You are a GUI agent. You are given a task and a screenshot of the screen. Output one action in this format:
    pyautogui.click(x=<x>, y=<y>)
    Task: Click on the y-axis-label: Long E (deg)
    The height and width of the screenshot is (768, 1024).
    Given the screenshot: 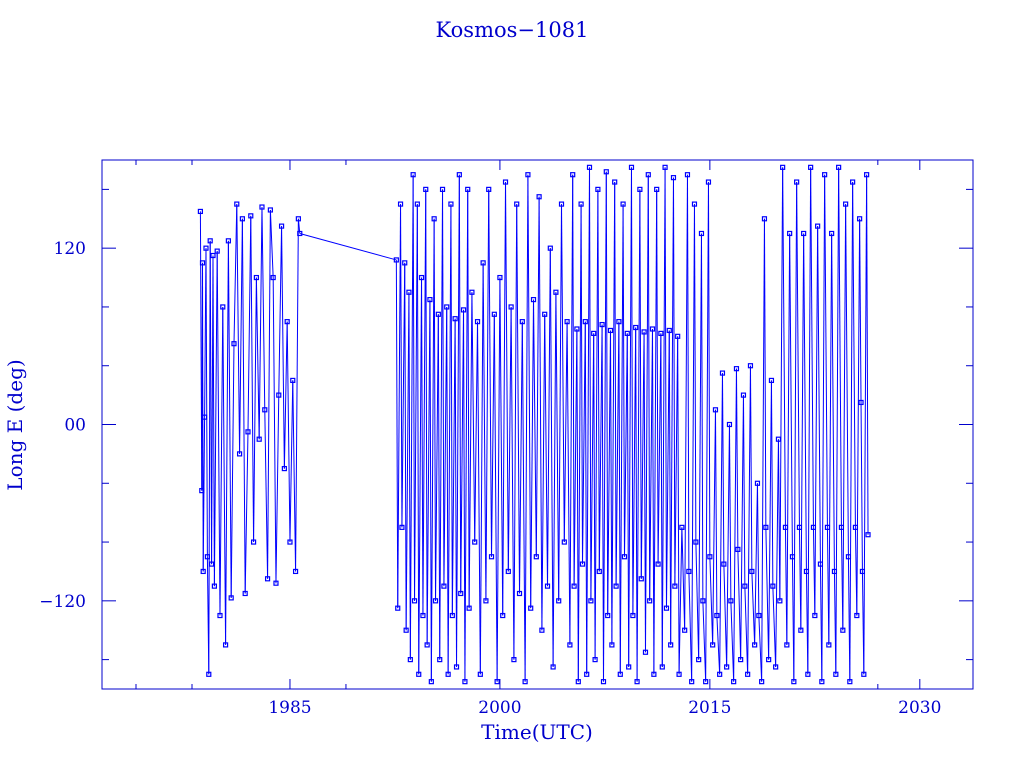 What is the action you would take?
    pyautogui.click(x=15, y=424)
    